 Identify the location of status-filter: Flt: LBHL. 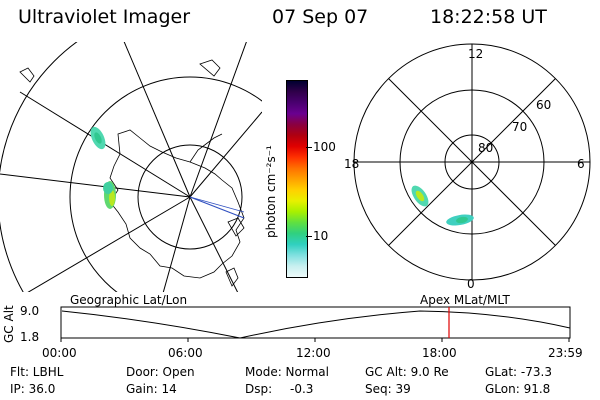
(37, 372).